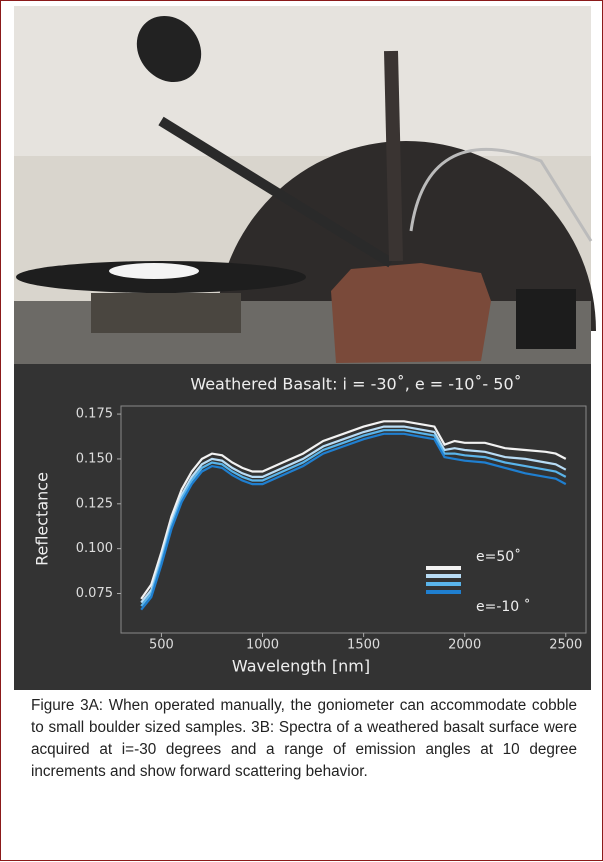 The image size is (603, 862). What do you see at coordinates (161, 645) in the screenshot?
I see `x-tick-label: 500` at bounding box center [161, 645].